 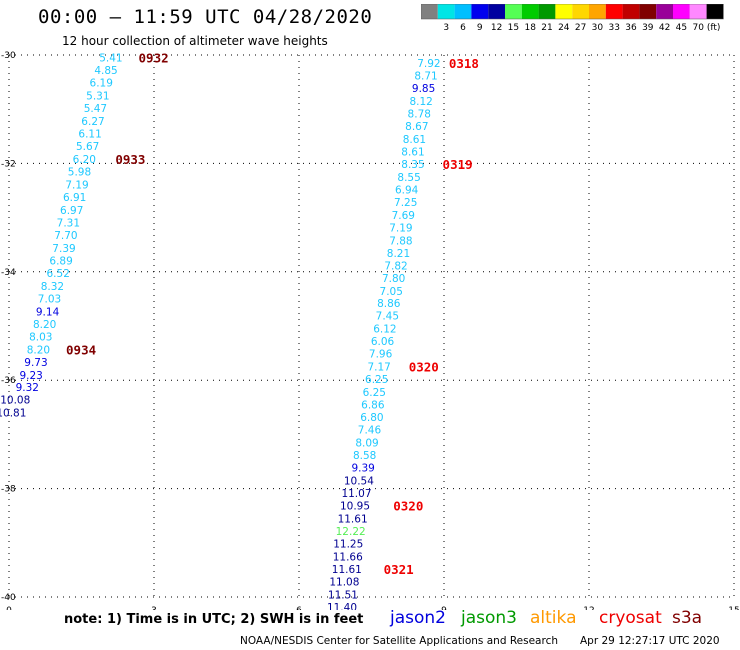 I want to click on color-tick-label: 42, so click(x=664, y=28).